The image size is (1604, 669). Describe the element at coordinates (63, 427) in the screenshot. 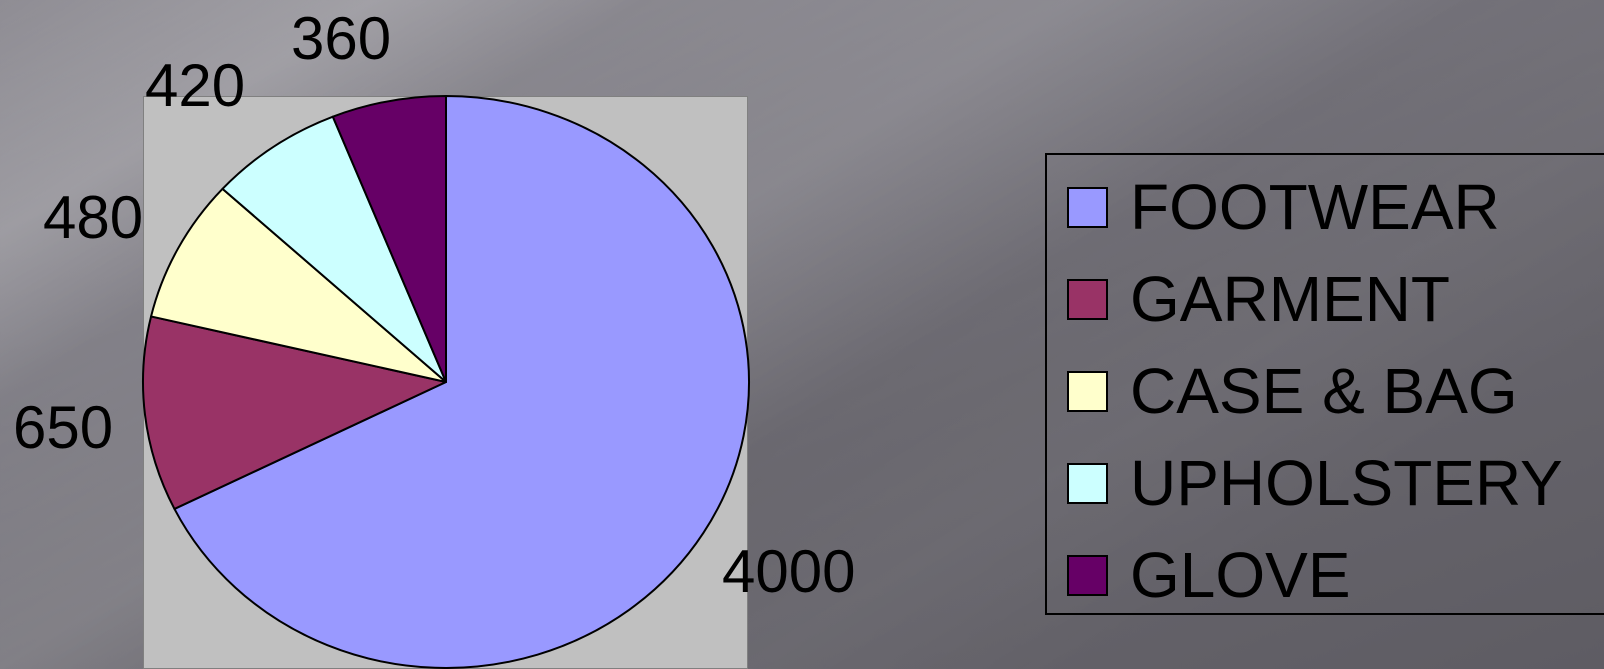

I see `data-label-garment: 650` at that location.